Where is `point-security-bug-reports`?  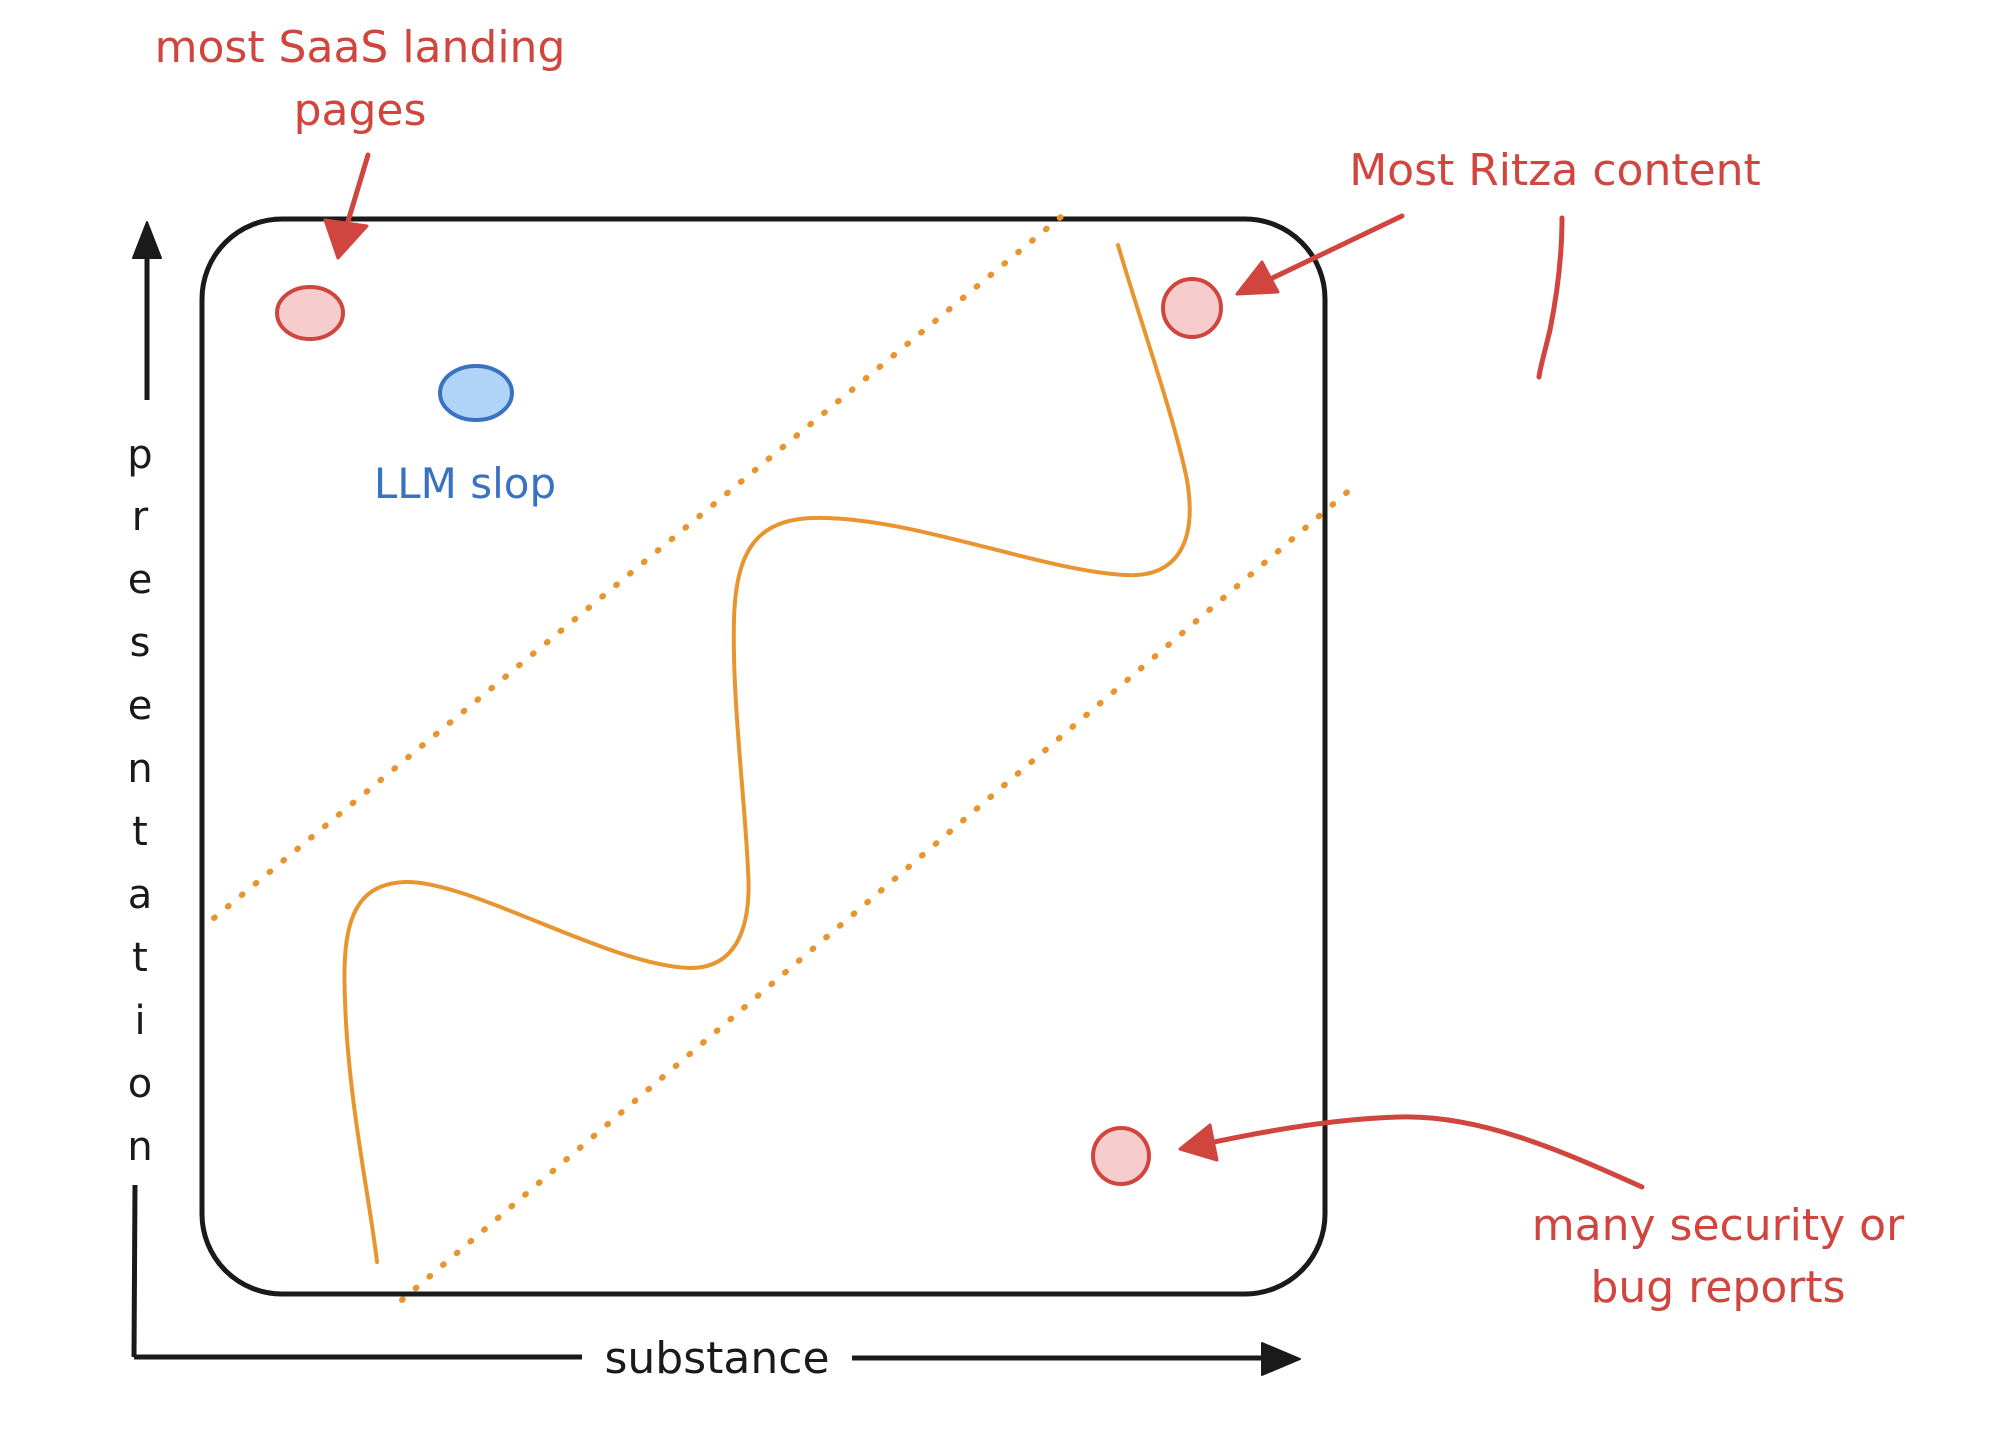 point-security-bug-reports is located at coordinates (1121, 1156).